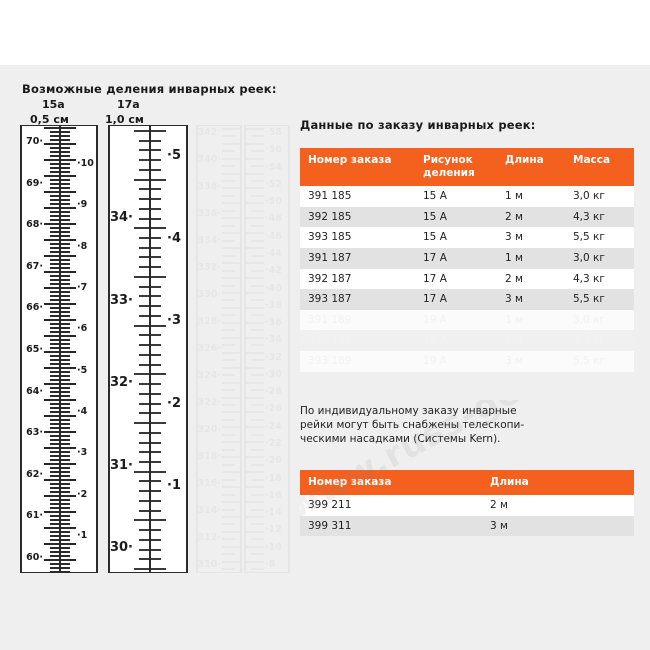  What do you see at coordinates (391, 505) in the screenshot?
I see `order-cell: 399 211` at bounding box center [391, 505].